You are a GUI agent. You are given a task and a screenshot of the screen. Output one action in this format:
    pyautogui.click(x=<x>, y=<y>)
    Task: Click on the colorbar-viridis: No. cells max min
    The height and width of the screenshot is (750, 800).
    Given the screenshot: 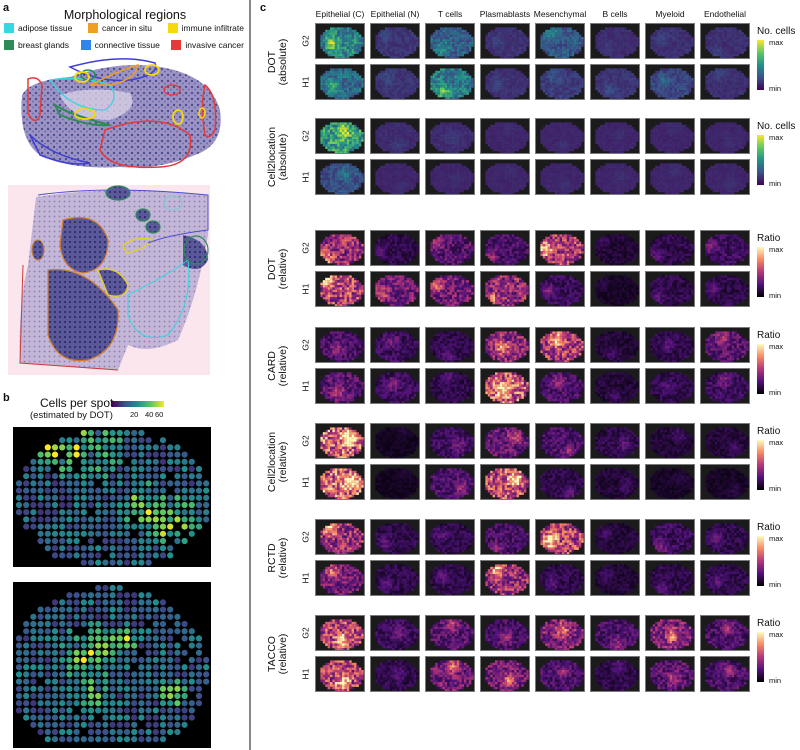 What is the action you would take?
    pyautogui.click(x=776, y=59)
    